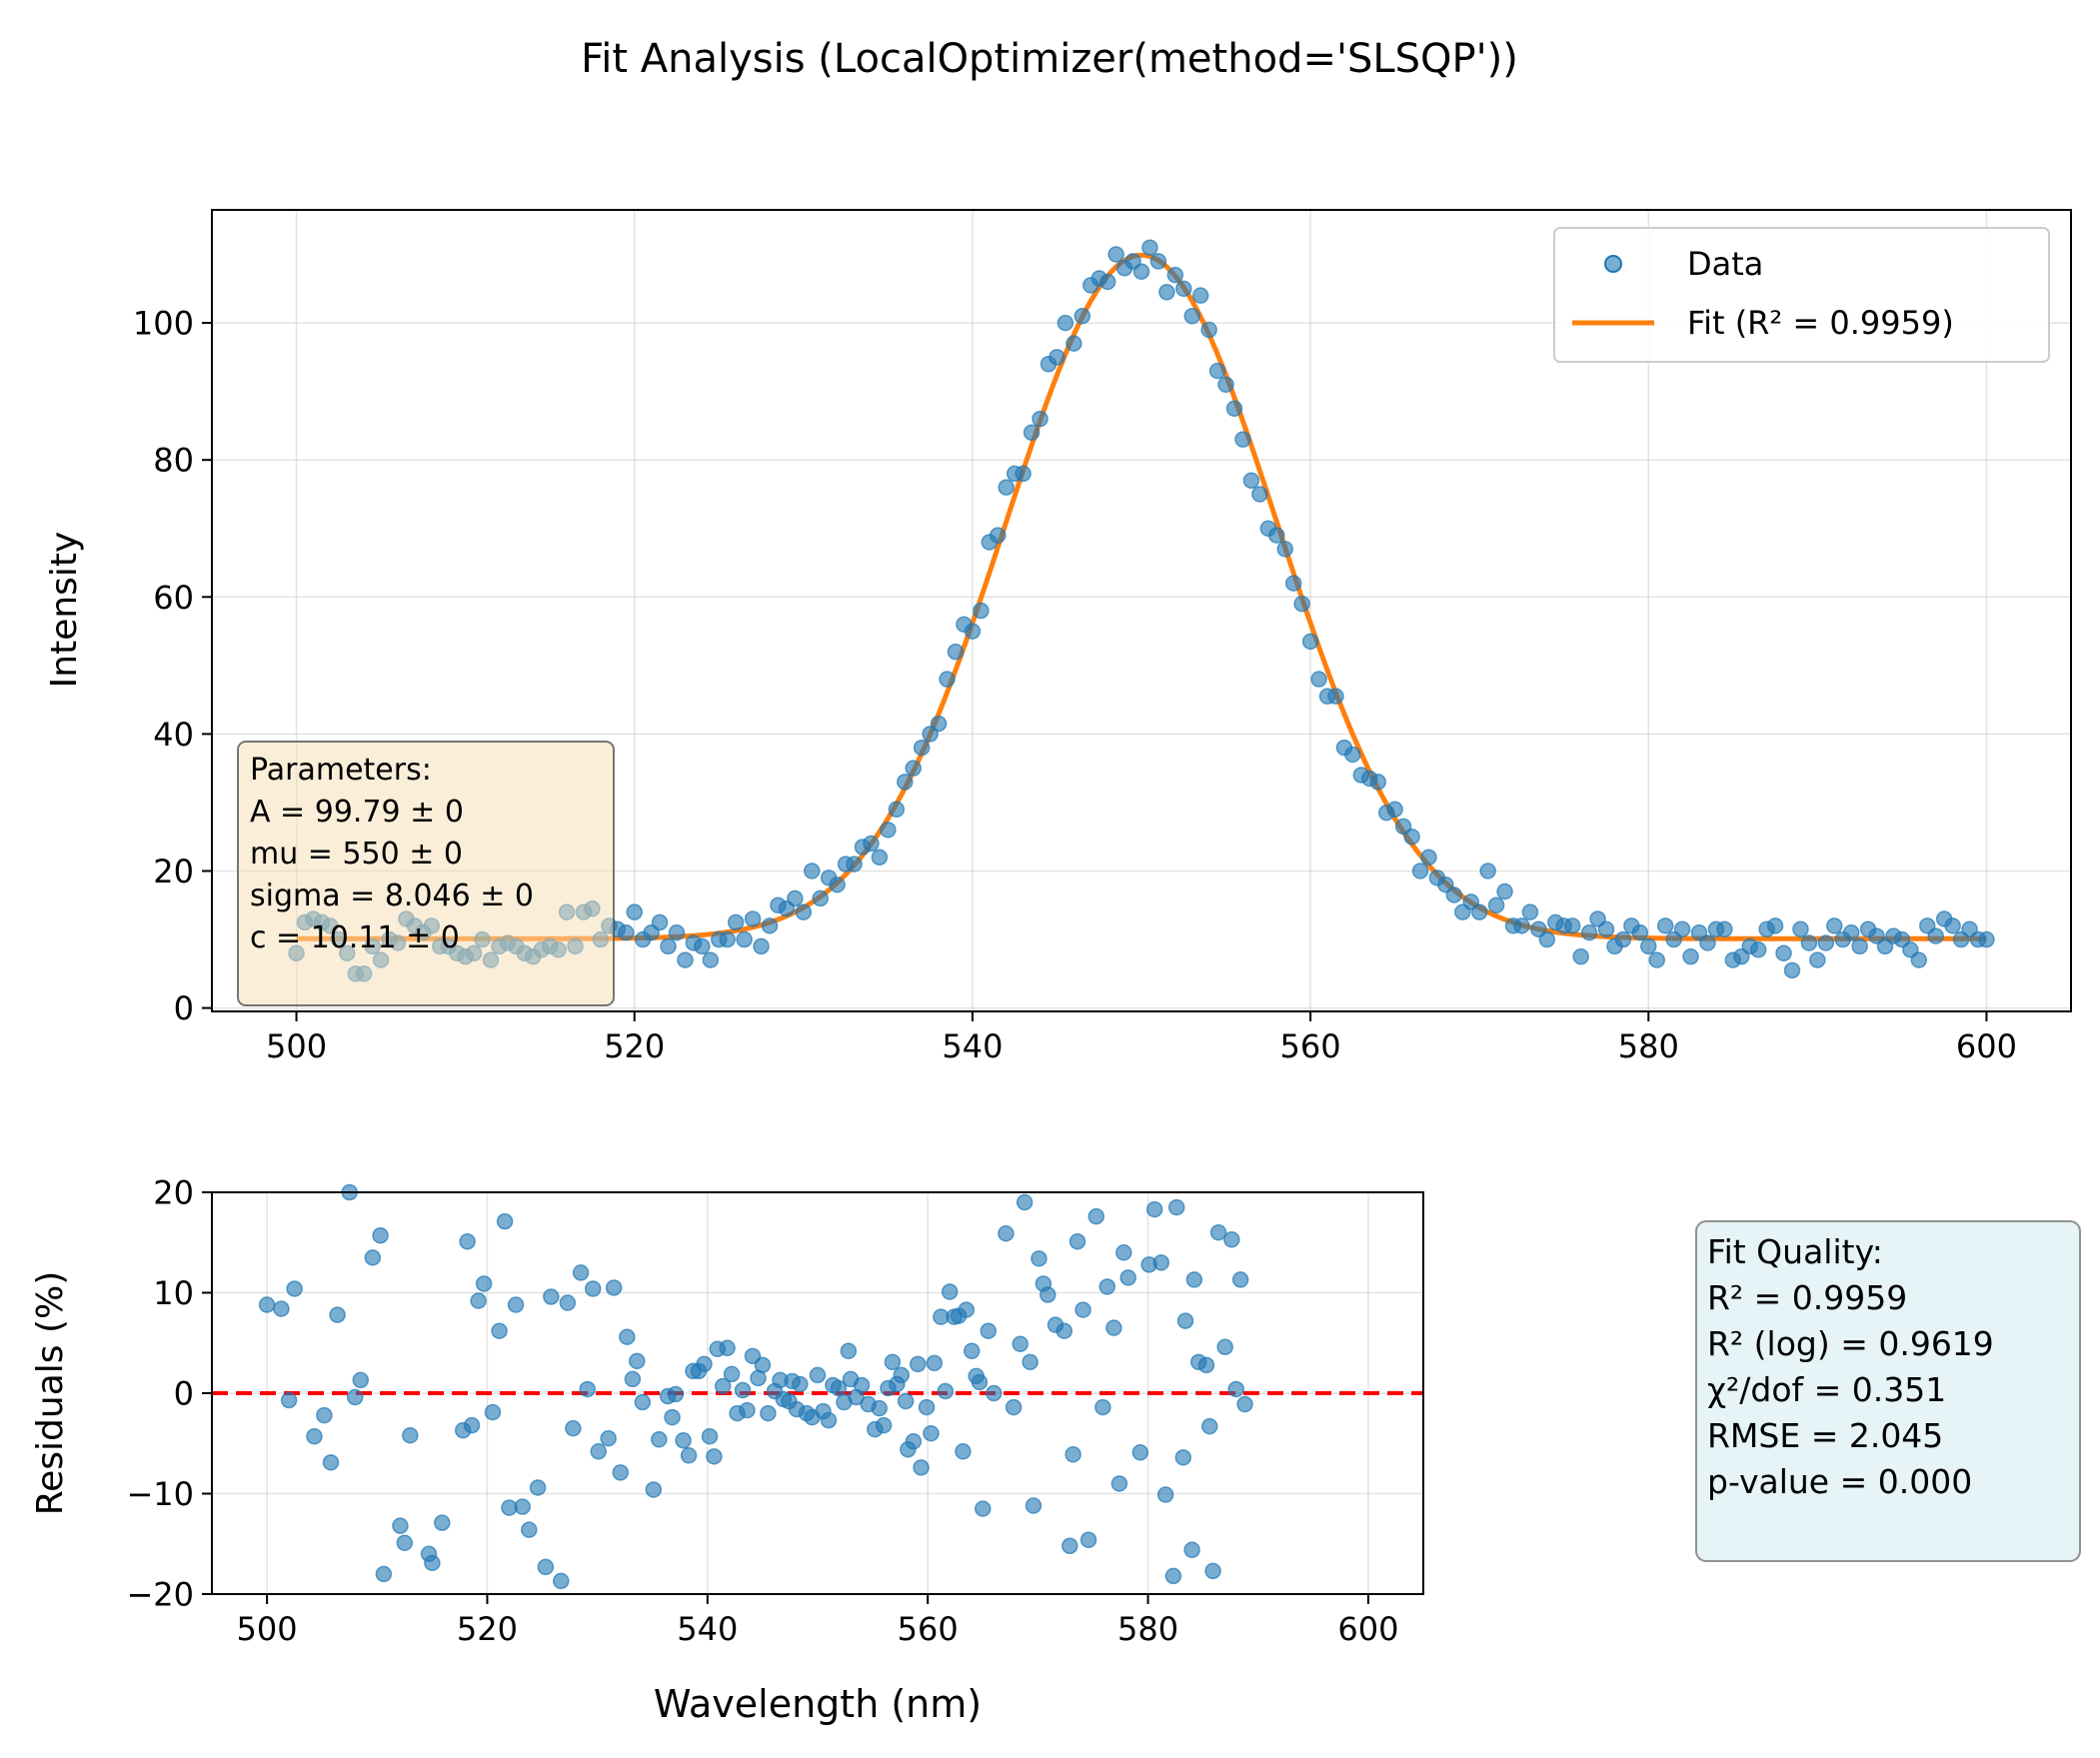 The height and width of the screenshot is (1758, 2100). Describe the element at coordinates (160, 1595) in the screenshot. I see `residuals-y-tick-label: −20` at that location.